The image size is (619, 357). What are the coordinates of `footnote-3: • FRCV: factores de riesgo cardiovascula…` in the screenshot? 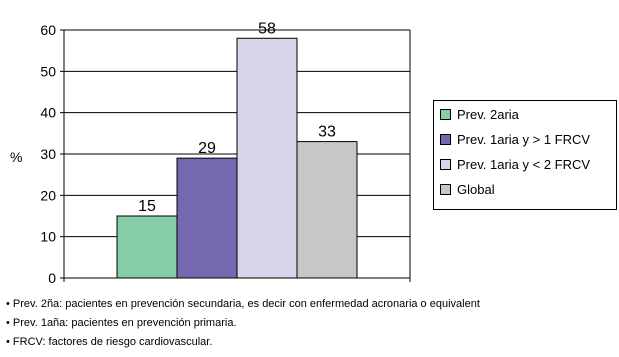 It's located at (109, 342).